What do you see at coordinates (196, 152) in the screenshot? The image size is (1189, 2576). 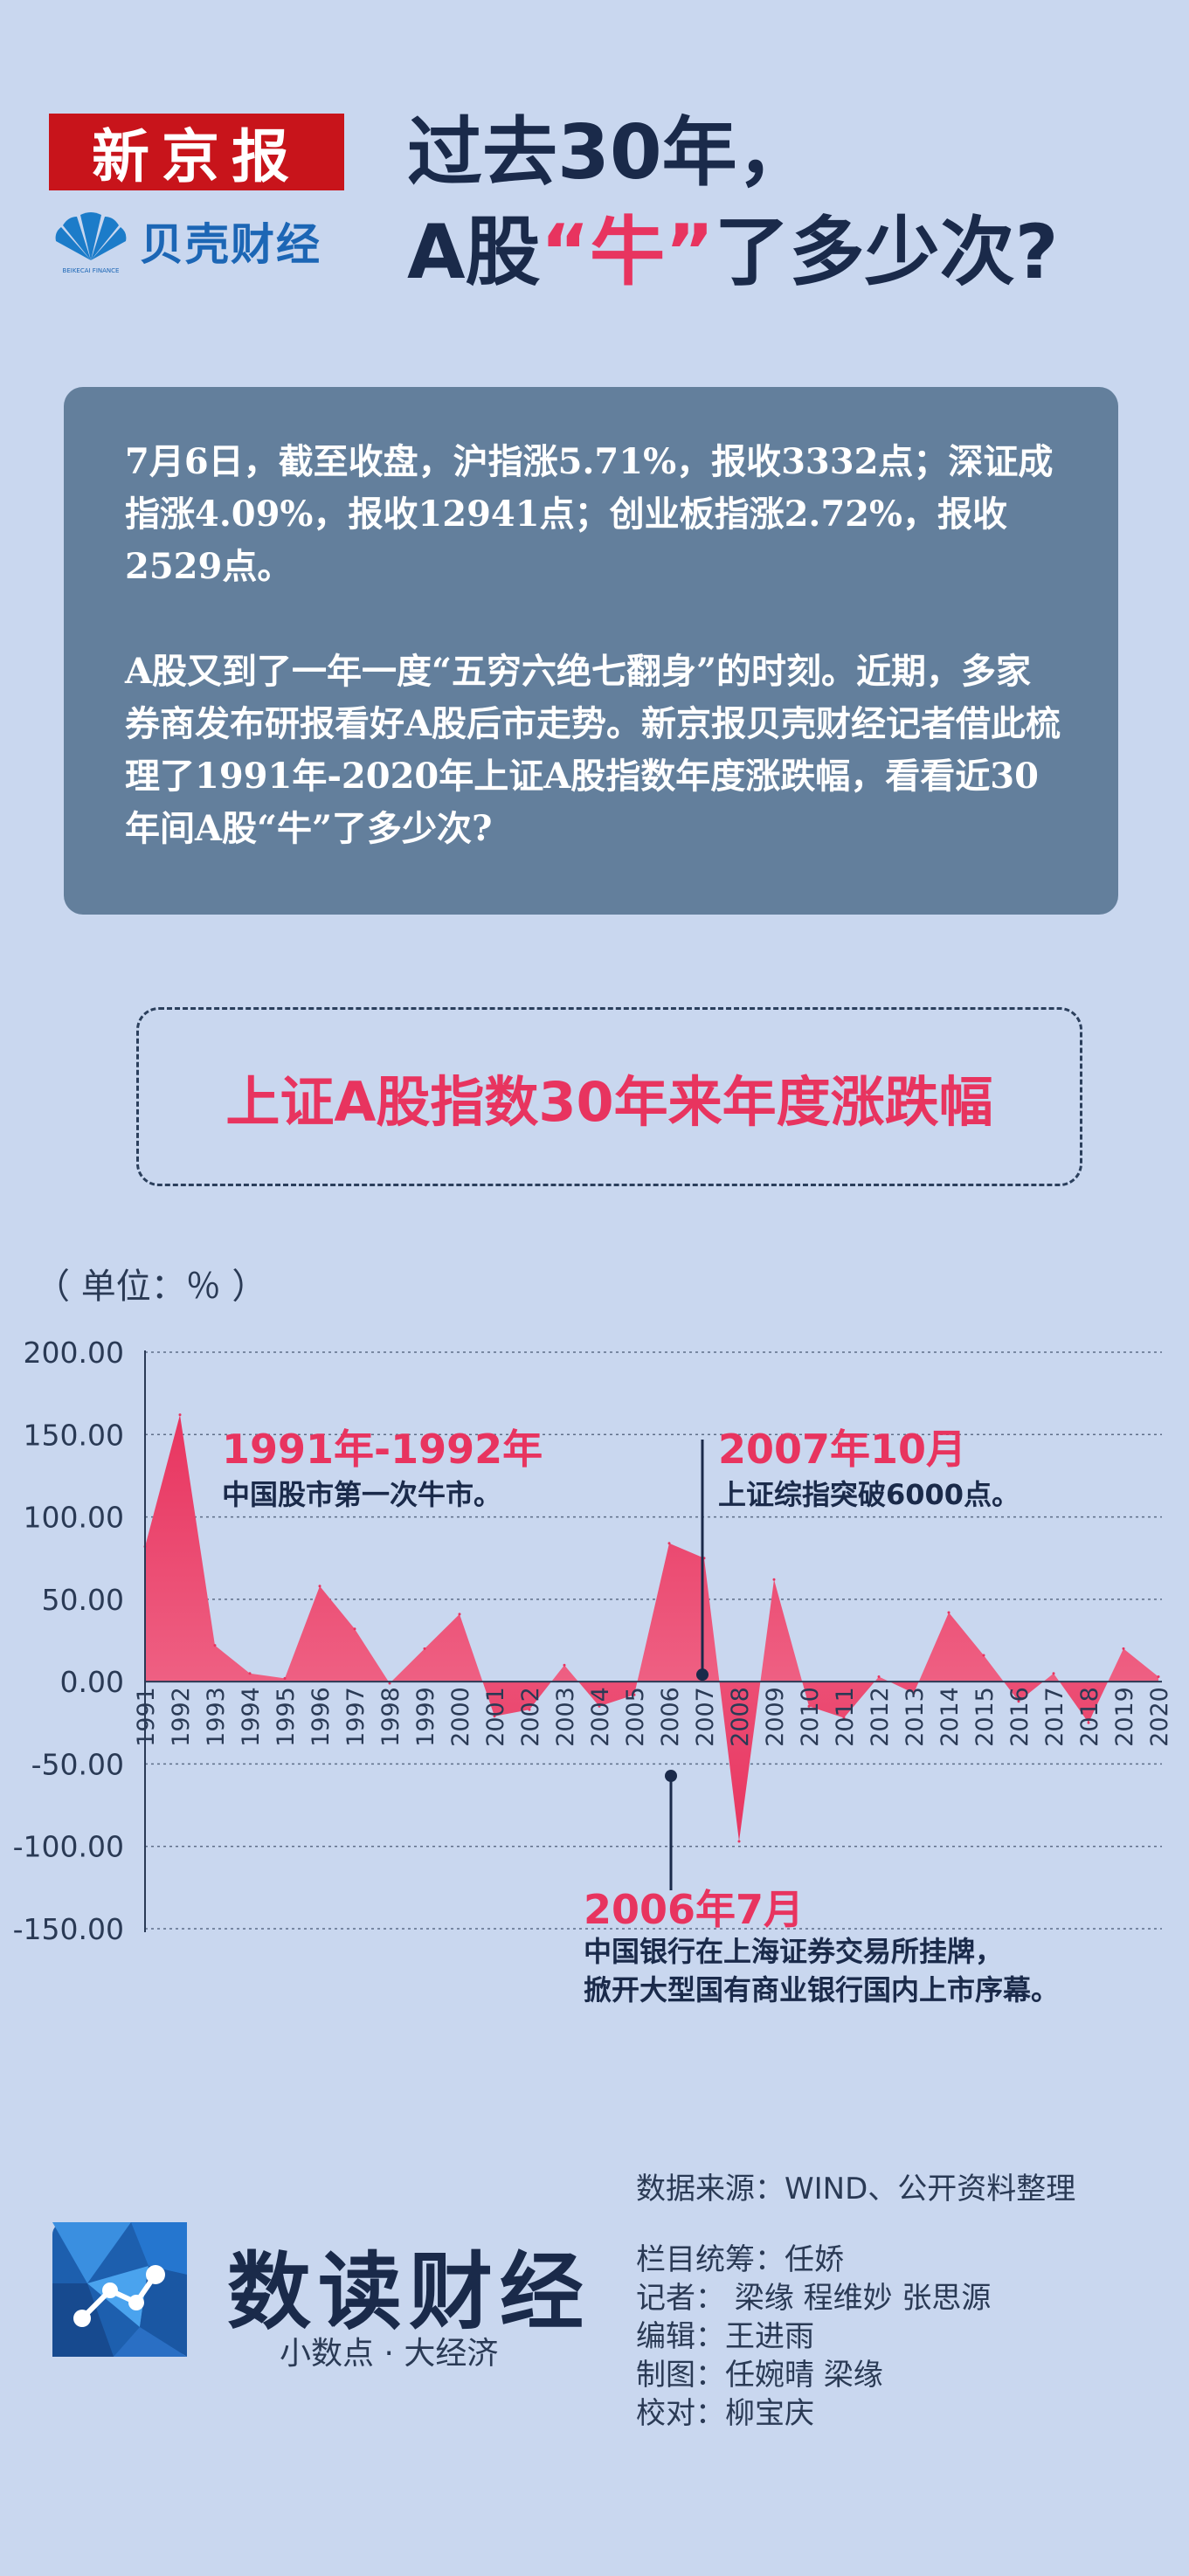 I see `brand-logo-xinjingbao: 新京报` at bounding box center [196, 152].